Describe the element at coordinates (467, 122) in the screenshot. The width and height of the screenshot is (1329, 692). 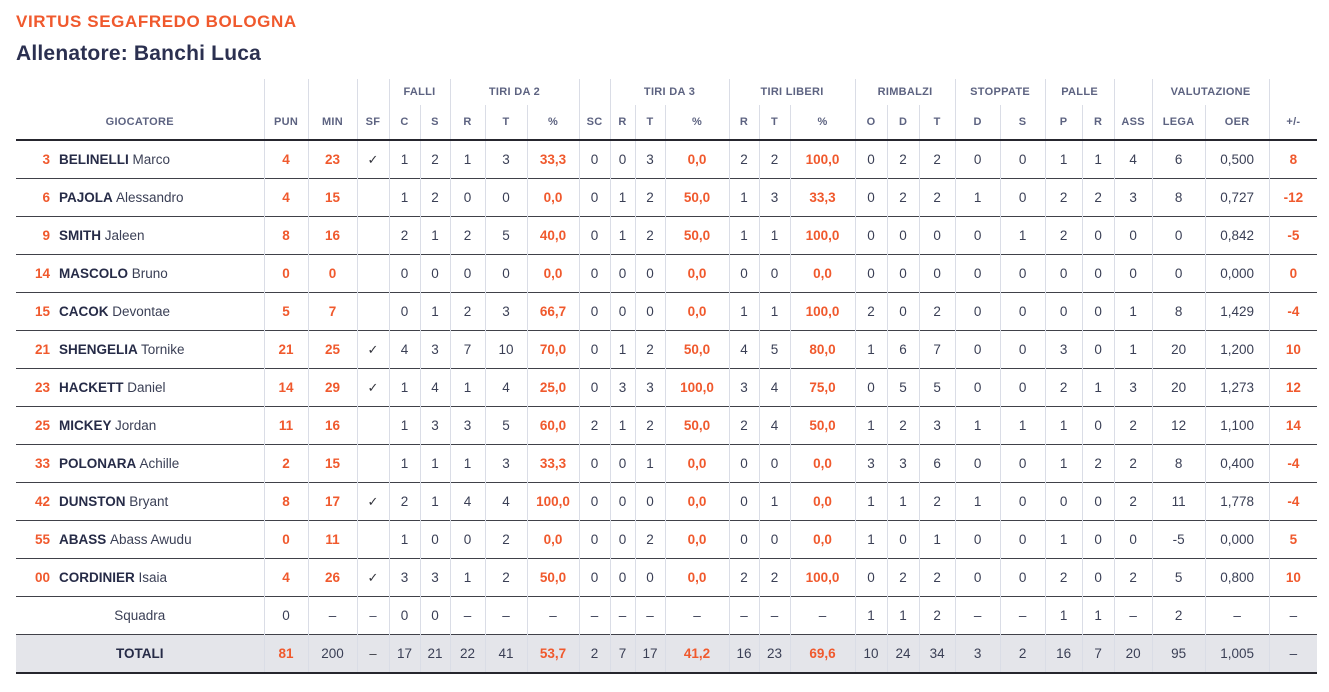
I see `column-header: R` at that location.